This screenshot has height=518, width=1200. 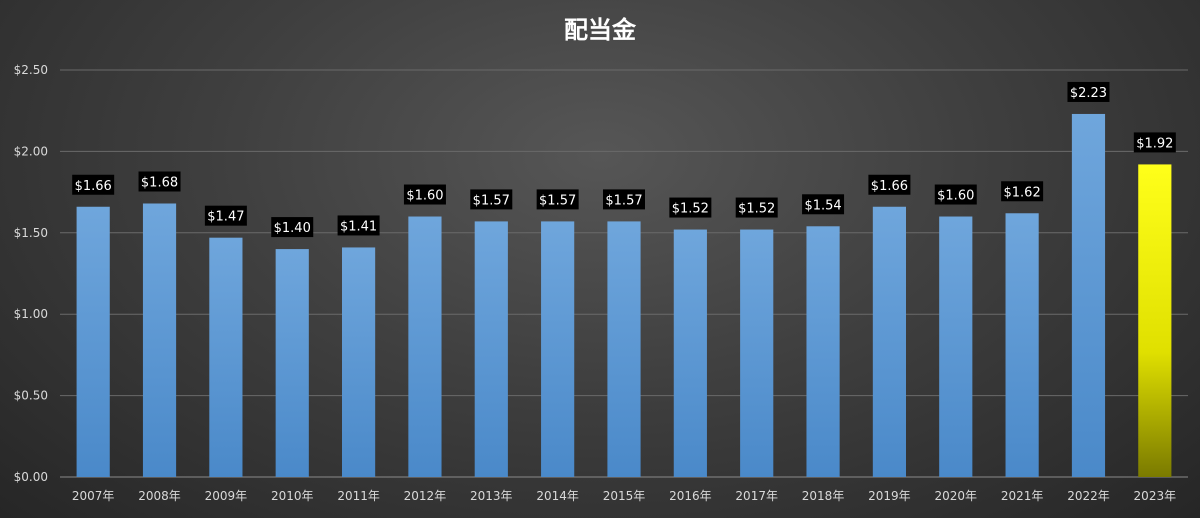 I want to click on data-label-text: $1.62, so click(x=1022, y=192).